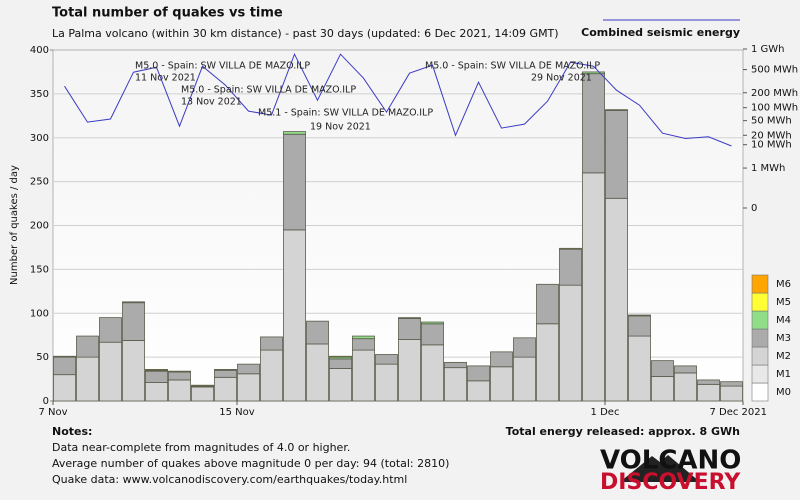 The height and width of the screenshot is (500, 800). Describe the element at coordinates (783, 374) in the screenshot. I see `legend-label: M1` at that location.